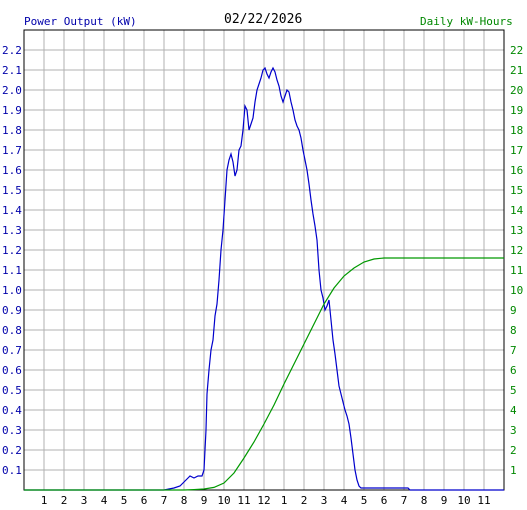 The image size is (527, 510). Describe the element at coordinates (516, 90) in the screenshot. I see `right-tick-label: 20` at that location.